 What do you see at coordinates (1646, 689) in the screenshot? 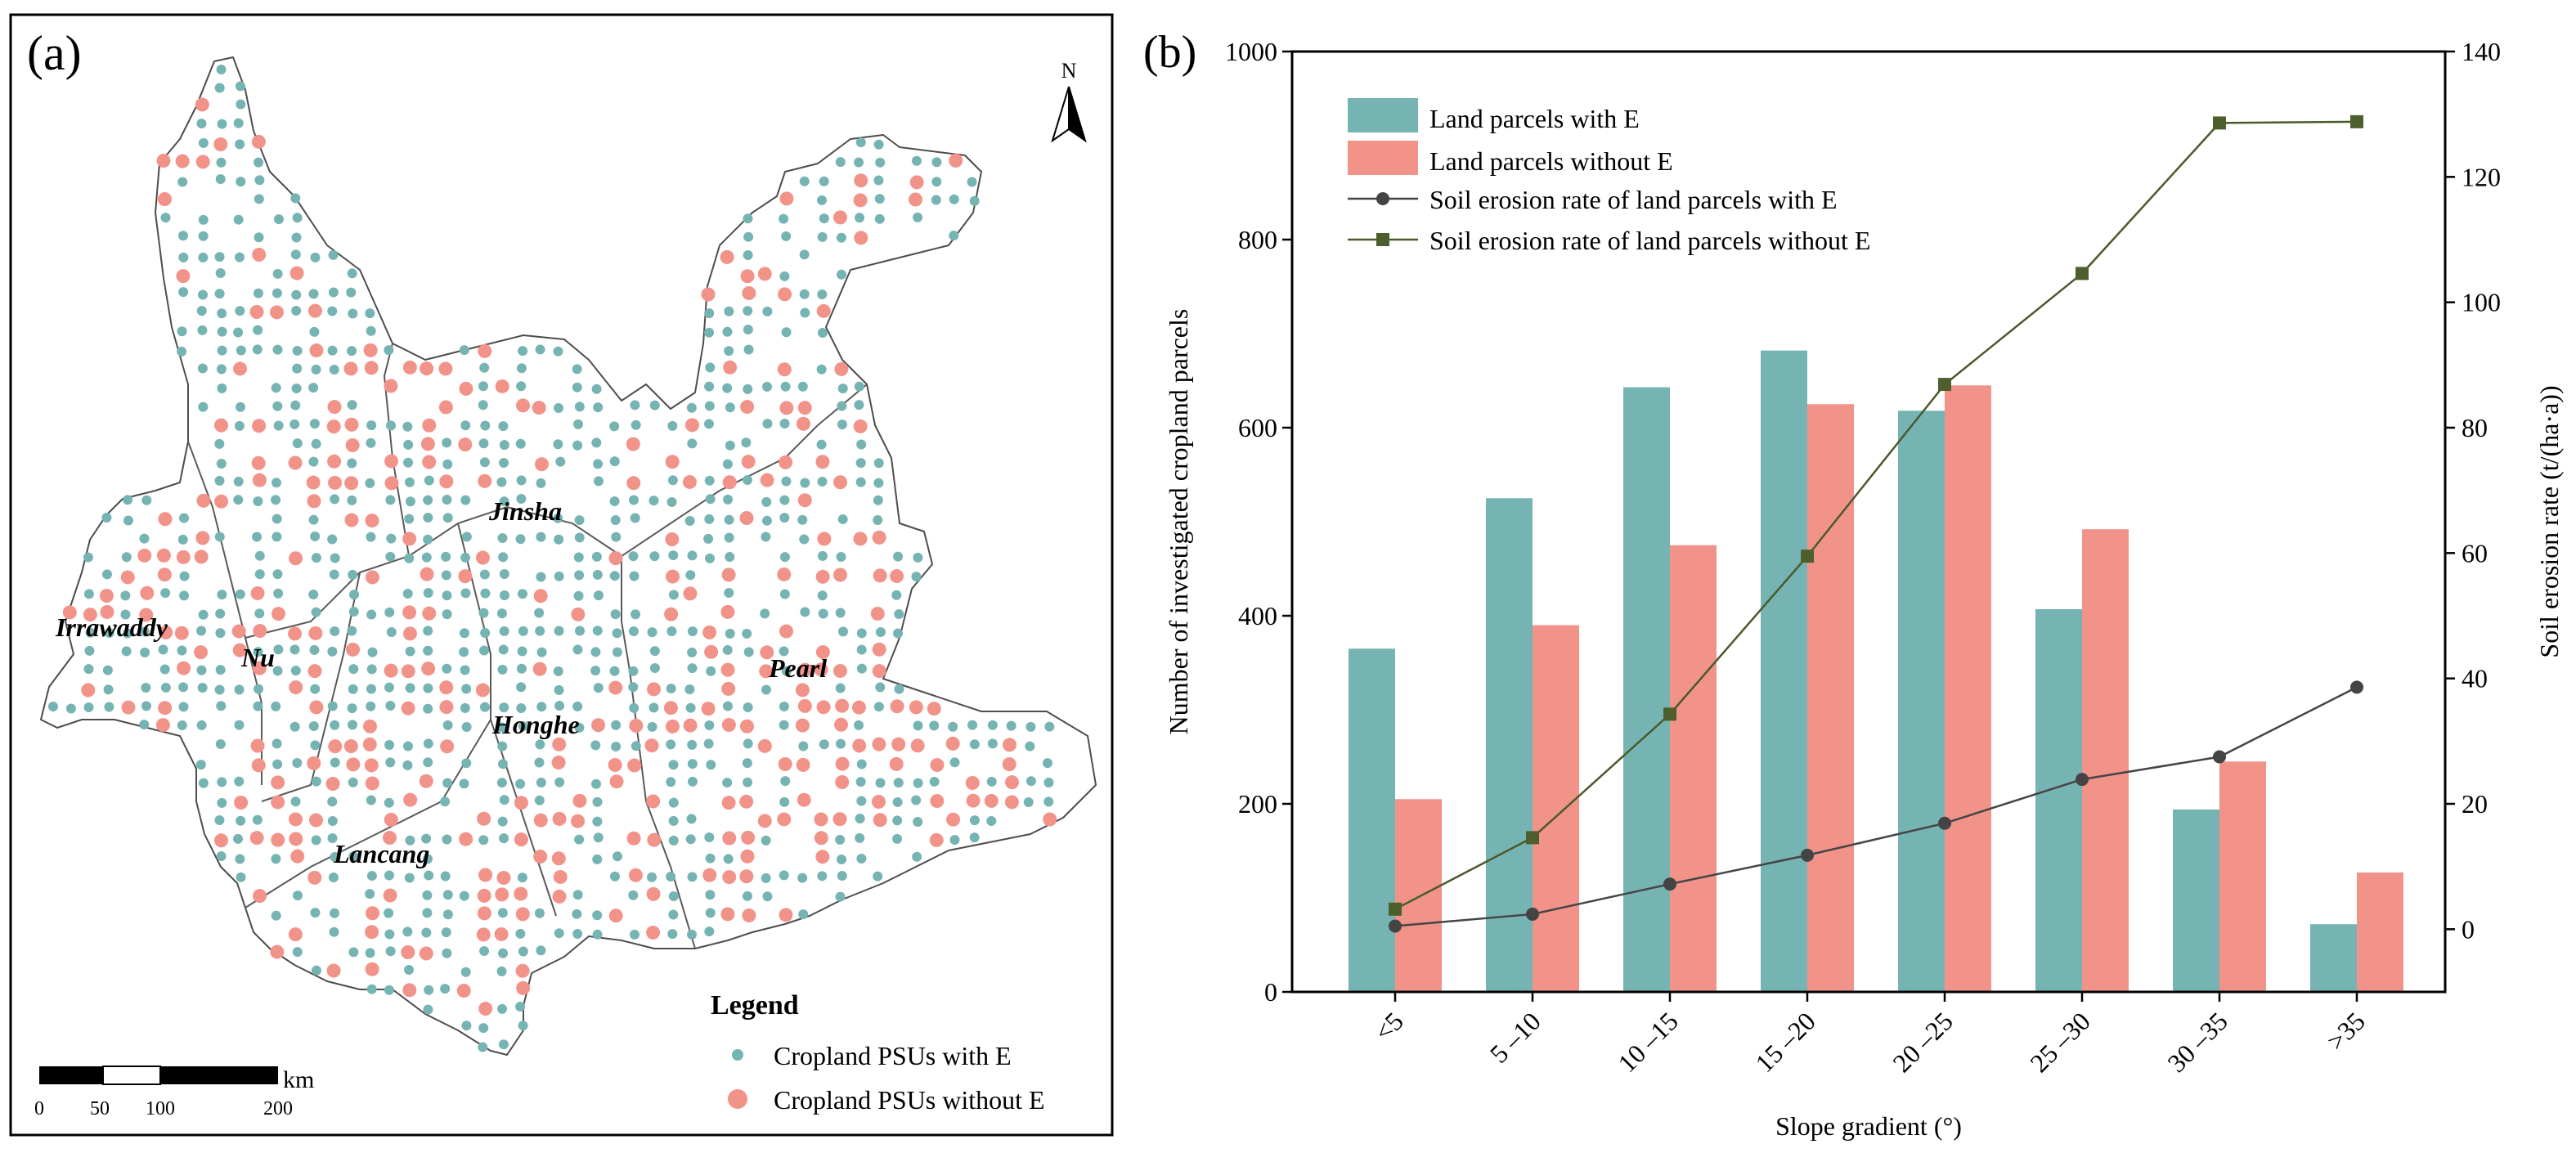
I see `bar-with-e` at bounding box center [1646, 689].